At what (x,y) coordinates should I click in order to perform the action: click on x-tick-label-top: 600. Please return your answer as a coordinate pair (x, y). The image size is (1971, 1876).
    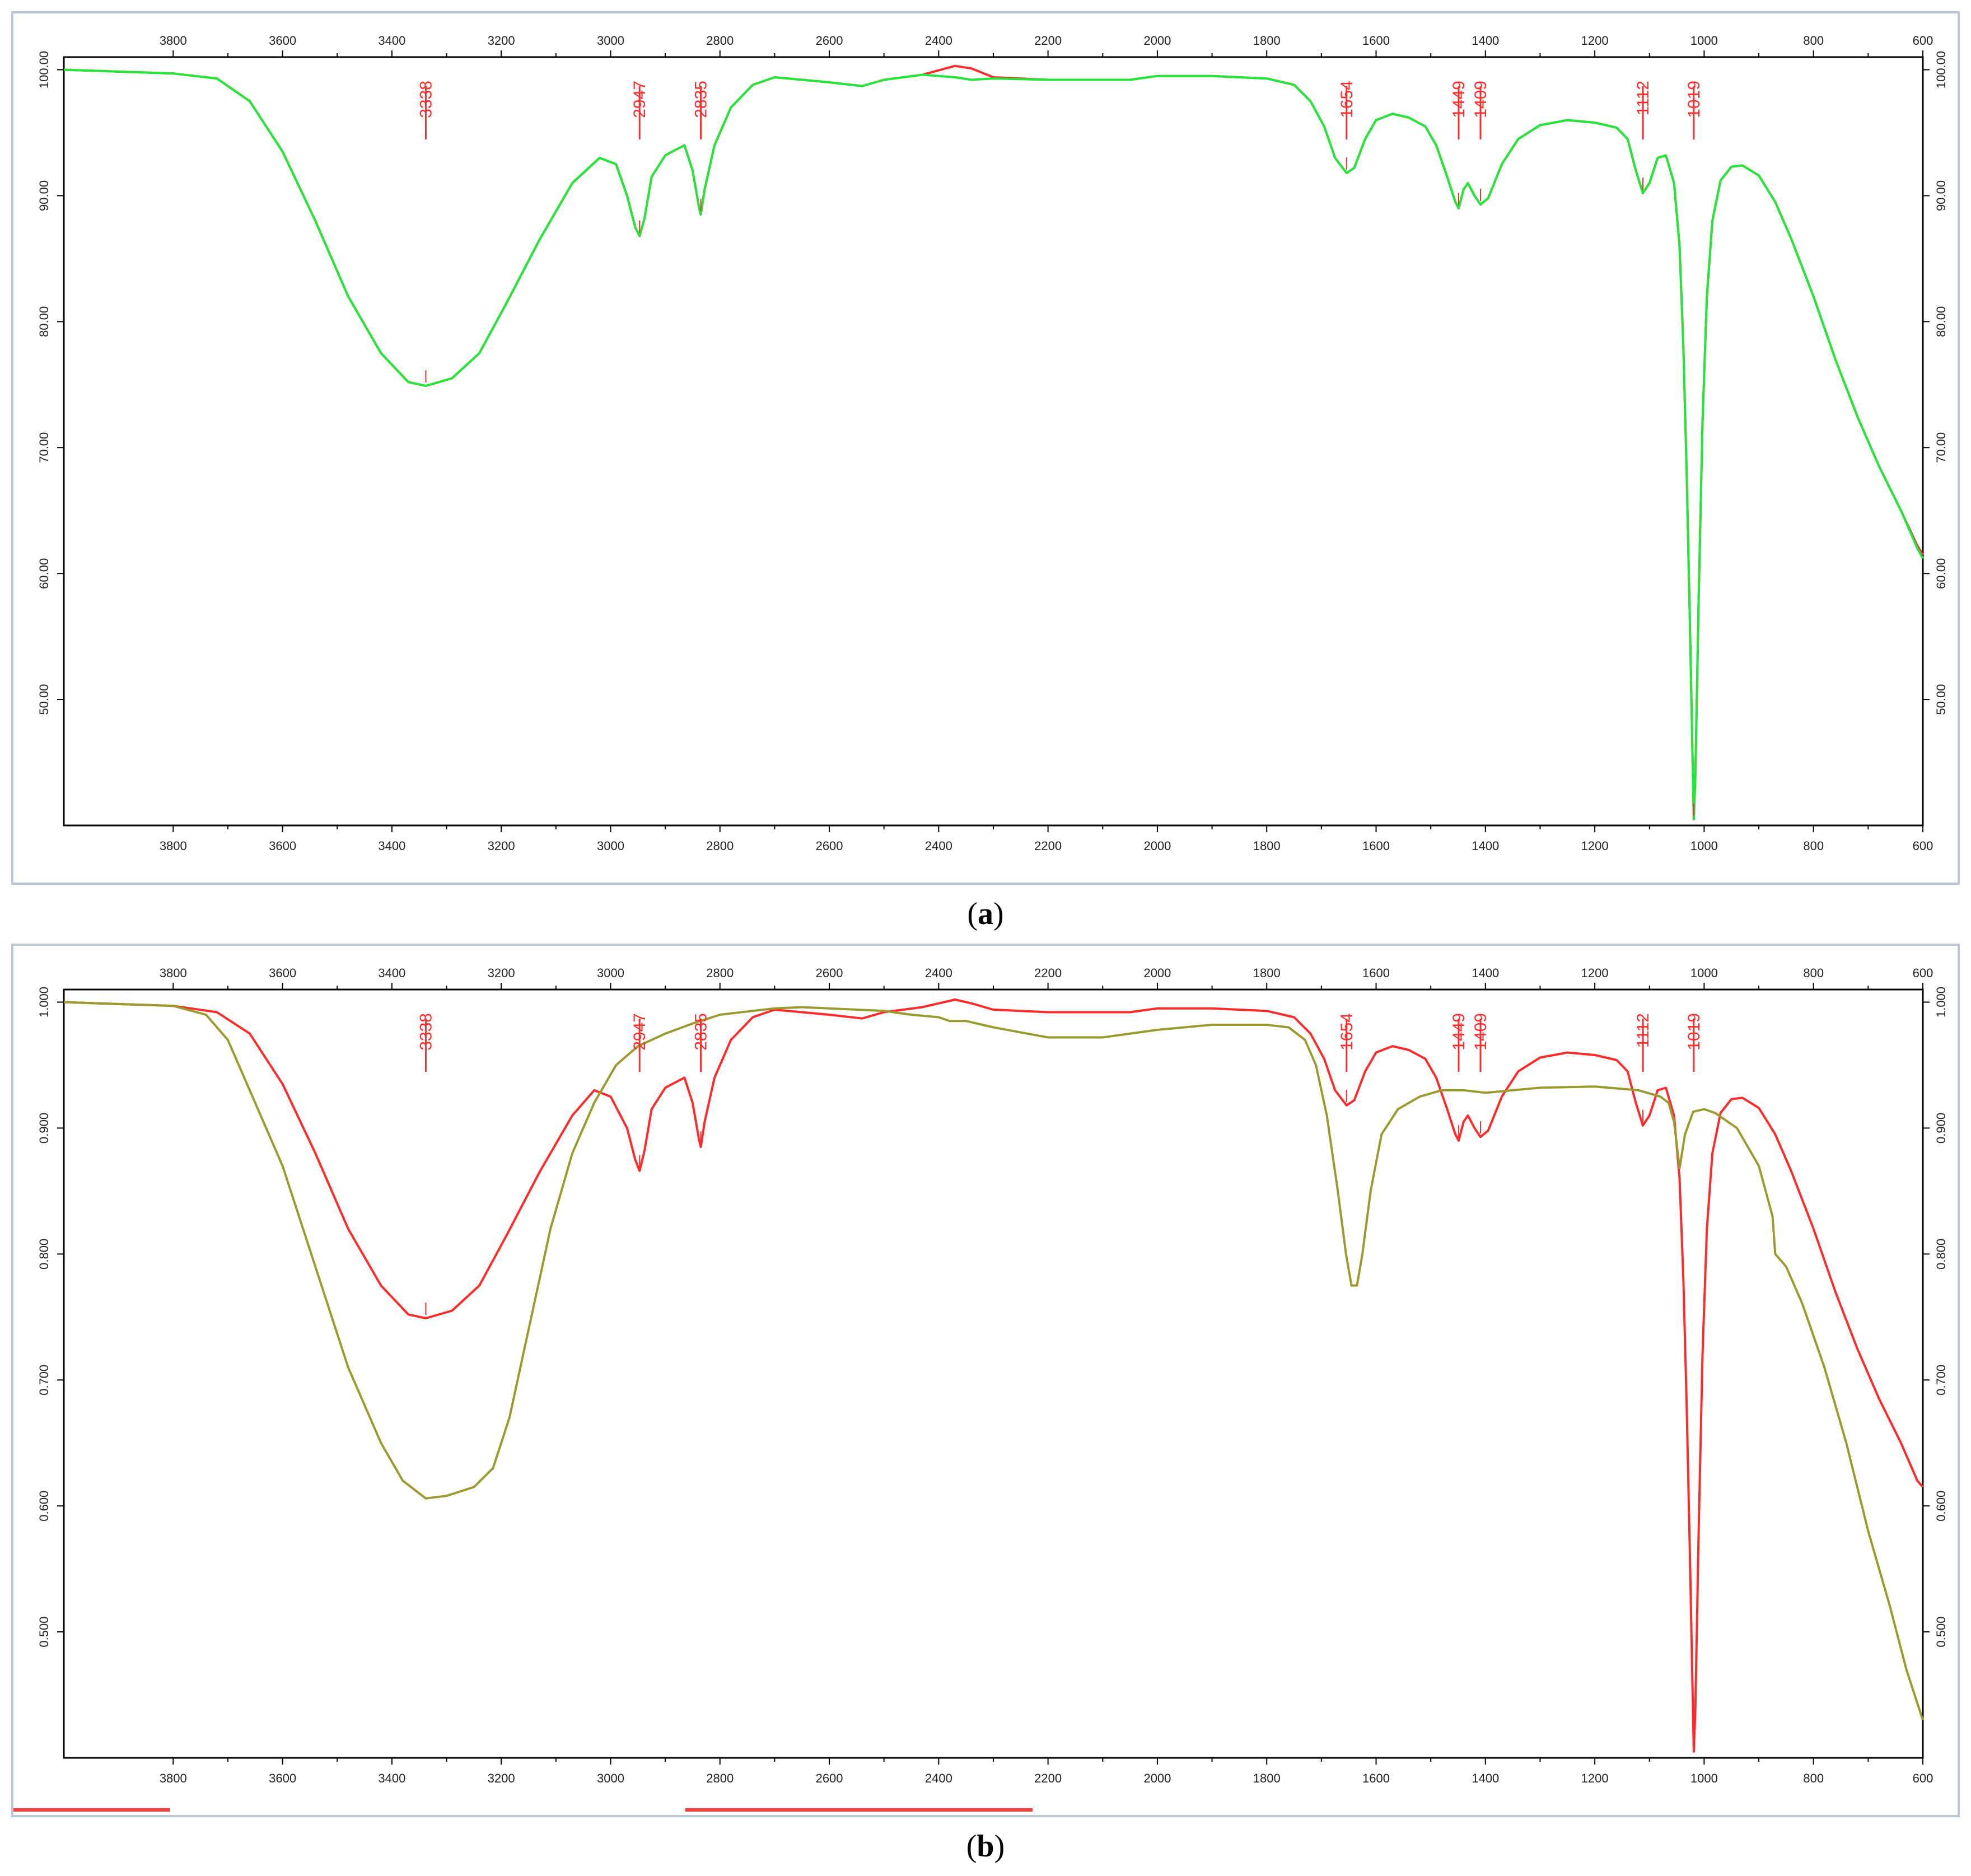
    Looking at the image, I should click on (1923, 41).